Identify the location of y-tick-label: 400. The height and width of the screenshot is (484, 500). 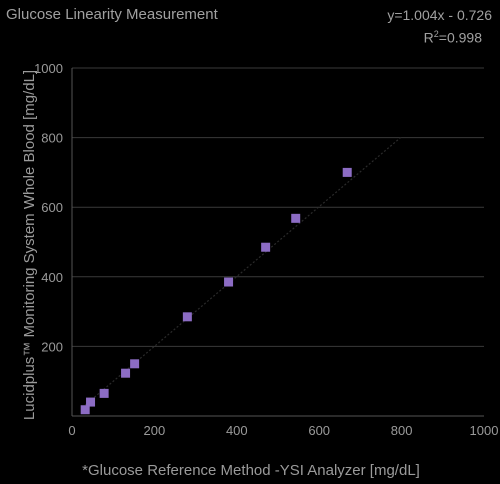
(52, 277).